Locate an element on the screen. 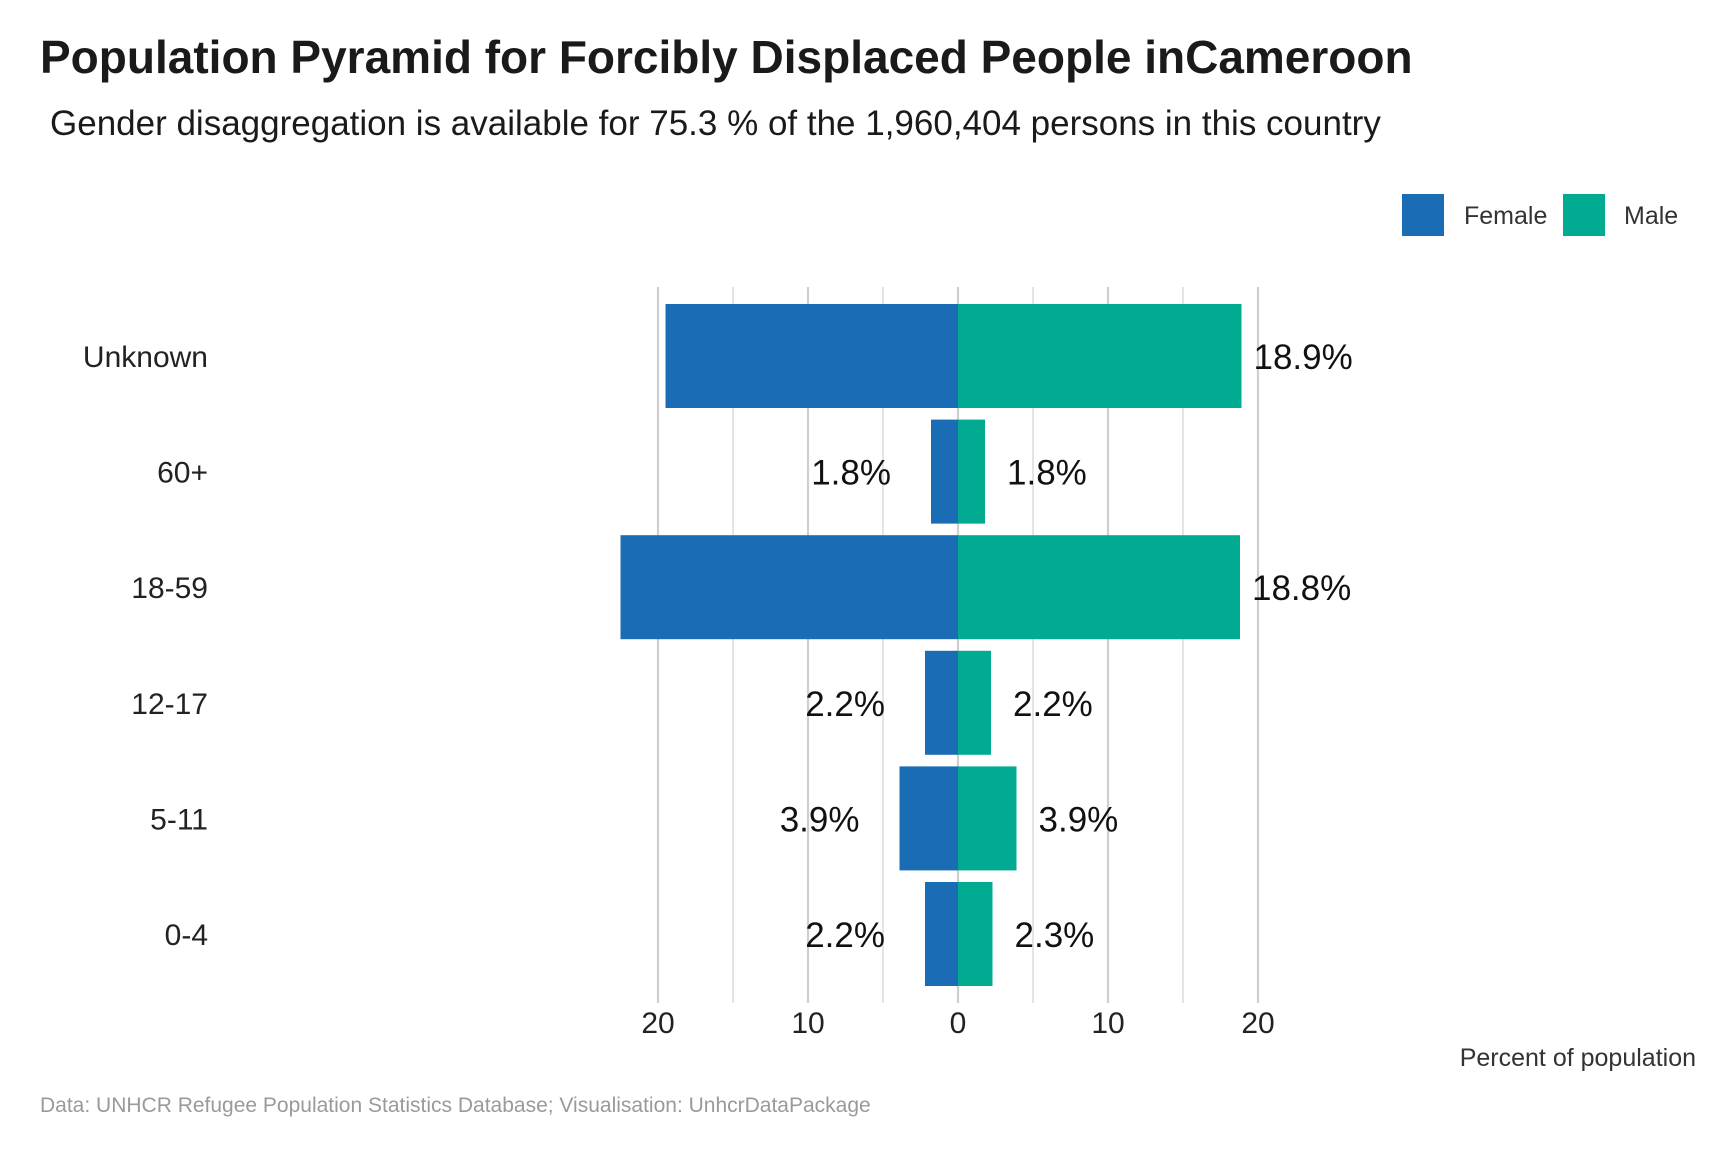 This screenshot has height=1152, width=1728. legend-label-male: Male is located at coordinates (1651, 216).